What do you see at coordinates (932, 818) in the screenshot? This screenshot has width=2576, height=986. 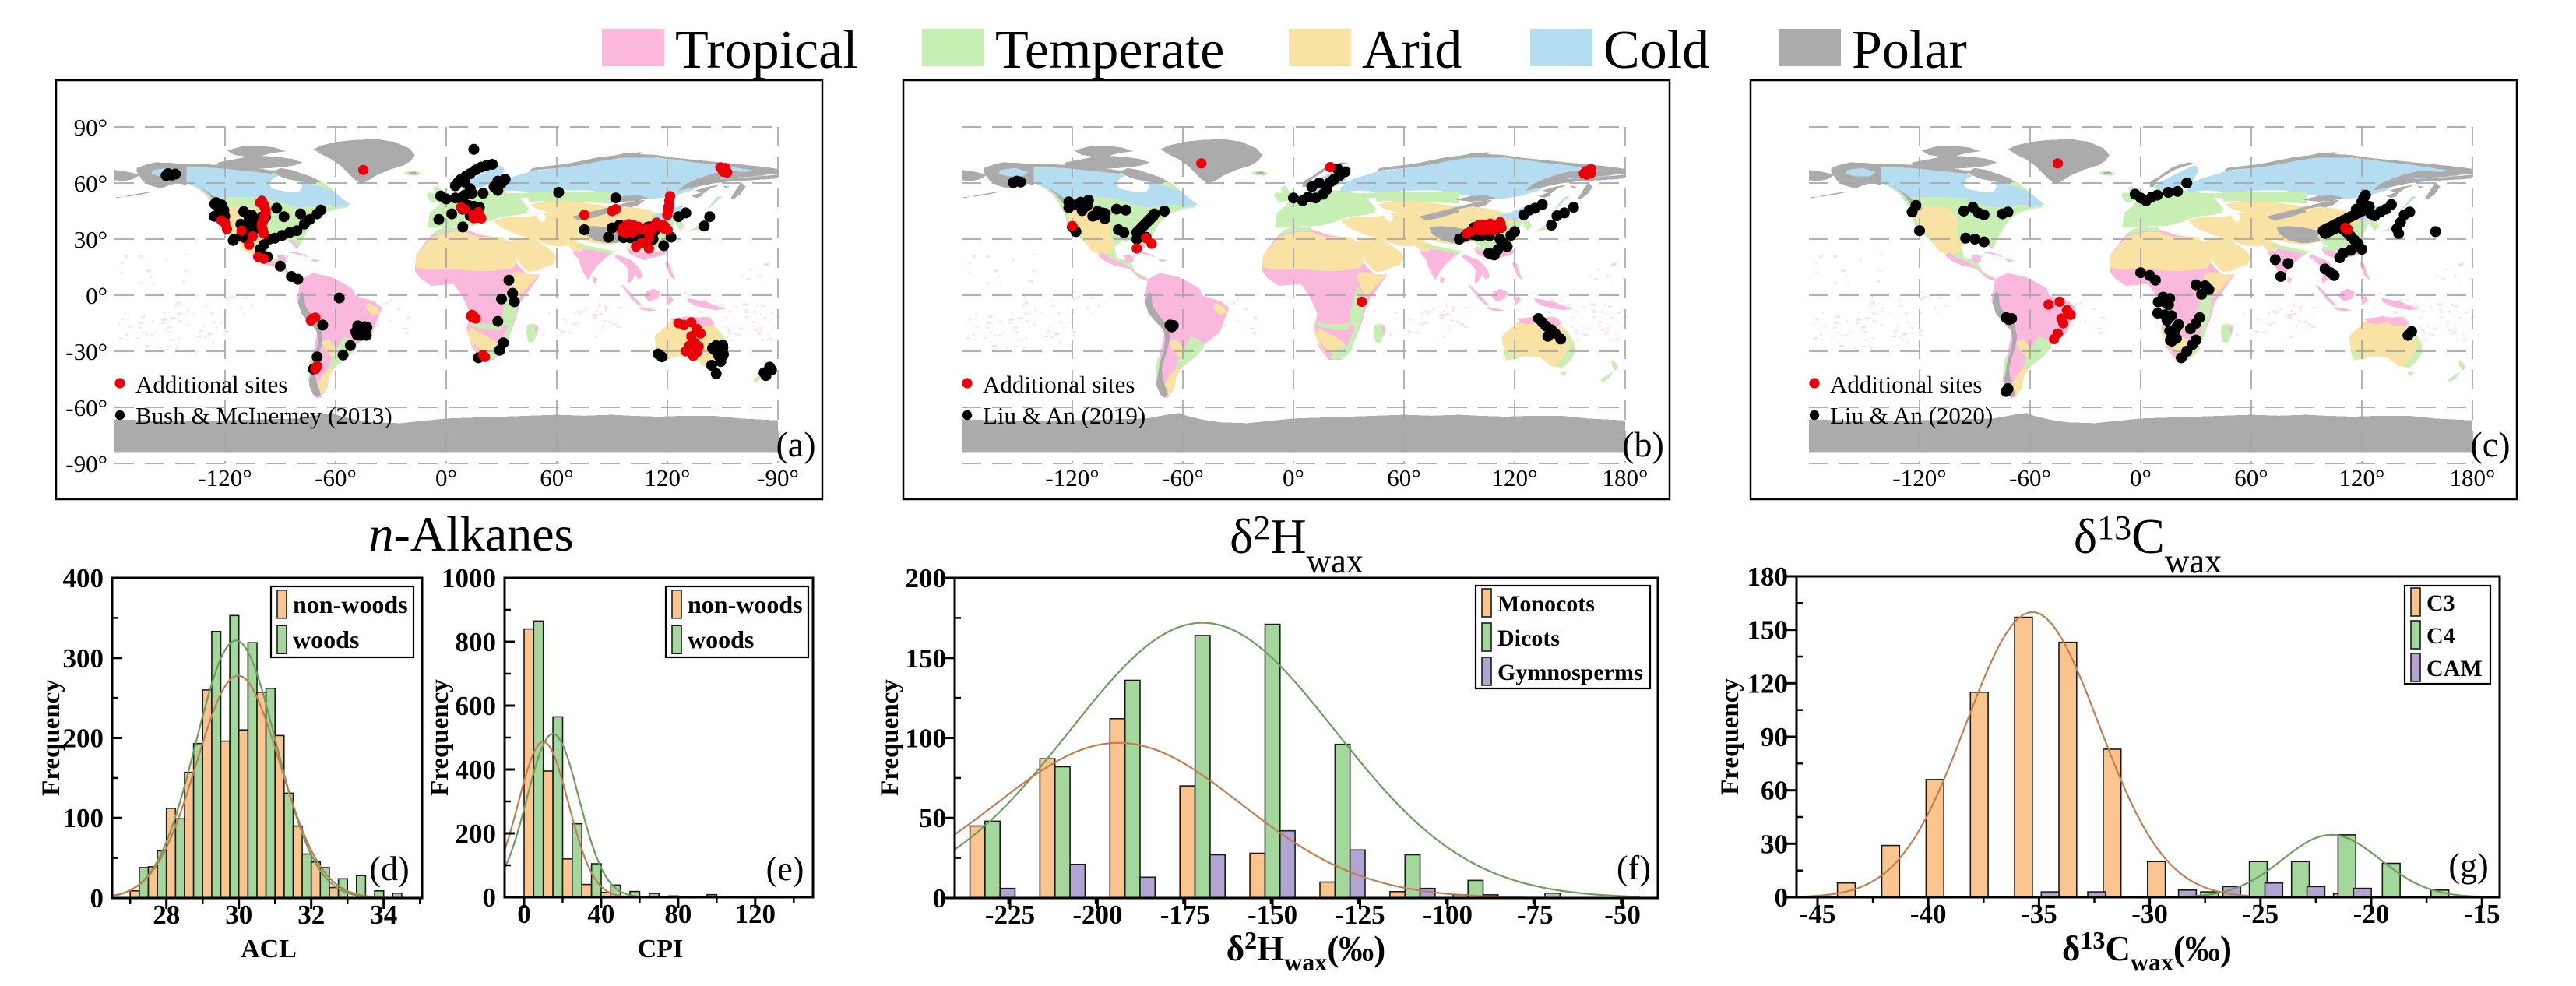 I see `svg-text: 50` at bounding box center [932, 818].